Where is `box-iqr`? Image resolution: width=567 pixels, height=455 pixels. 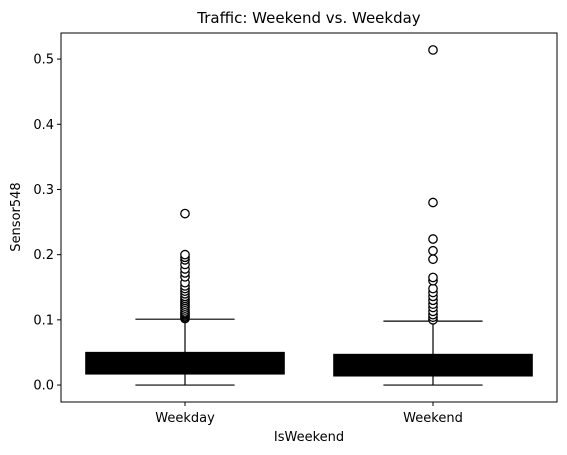 box-iqr is located at coordinates (185, 363).